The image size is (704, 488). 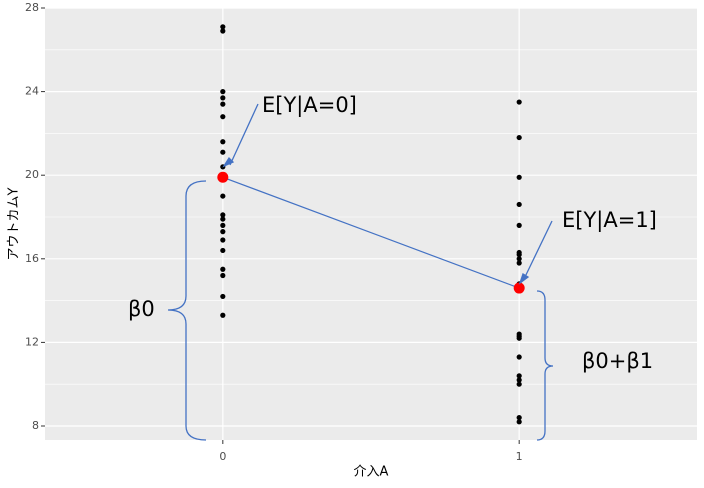 I want to click on annotation: β0, so click(x=141, y=309).